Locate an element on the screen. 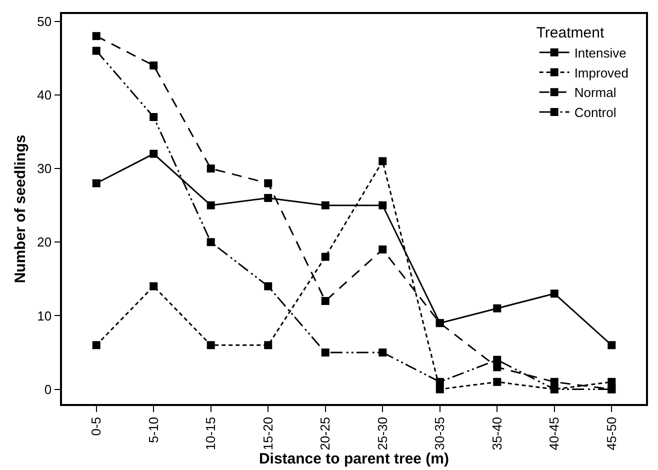  legend-label: Improved is located at coordinates (601, 72).